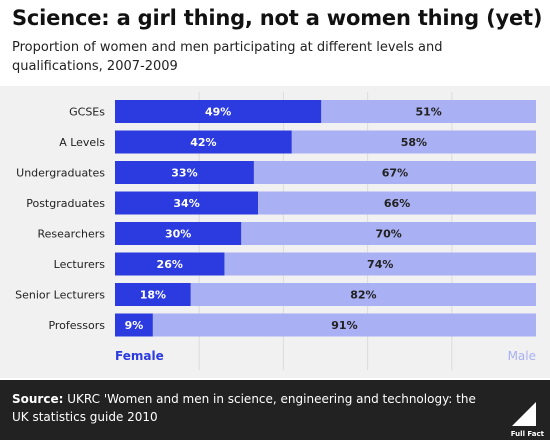 The height and width of the screenshot is (440, 550). Describe the element at coordinates (80, 264) in the screenshot. I see `category-label: Lecturers` at that location.